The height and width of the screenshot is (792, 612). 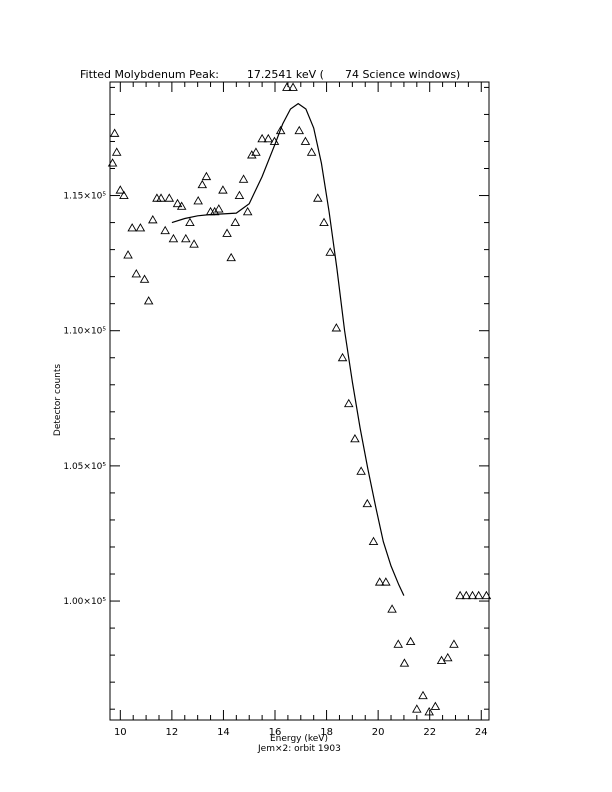 What do you see at coordinates (223, 732) in the screenshot?
I see `x-tick-label: 14` at bounding box center [223, 732].